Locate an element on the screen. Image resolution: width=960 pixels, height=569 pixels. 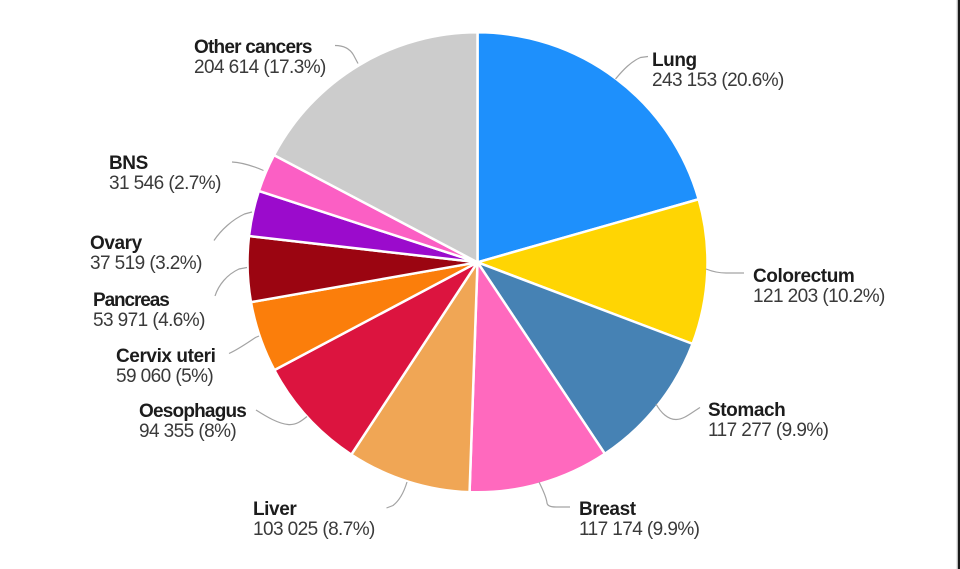
svg-text: 204 614 (17.3%) is located at coordinates (260, 67).